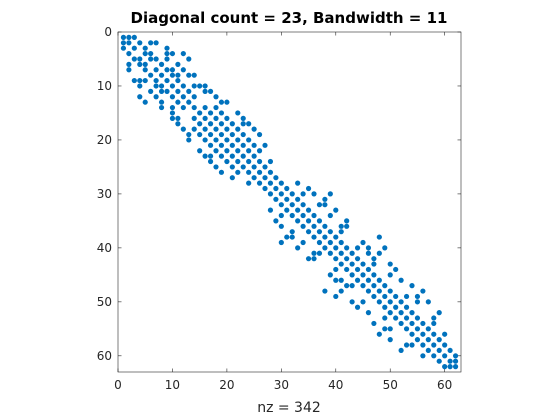  Describe the element at coordinates (335, 385) in the screenshot. I see `x-tick-label: 40` at that location.